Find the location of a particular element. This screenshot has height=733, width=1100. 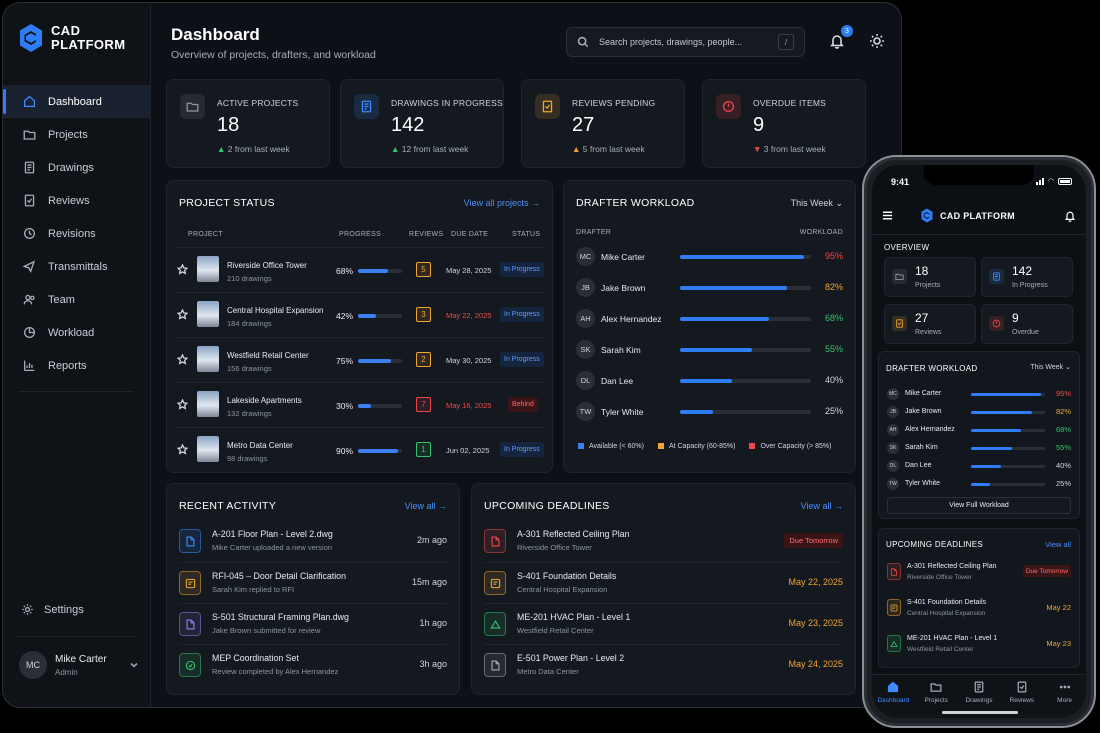

mobile-drafter-row: MC Mike Carter 95% is located at coordinates (979, 394).